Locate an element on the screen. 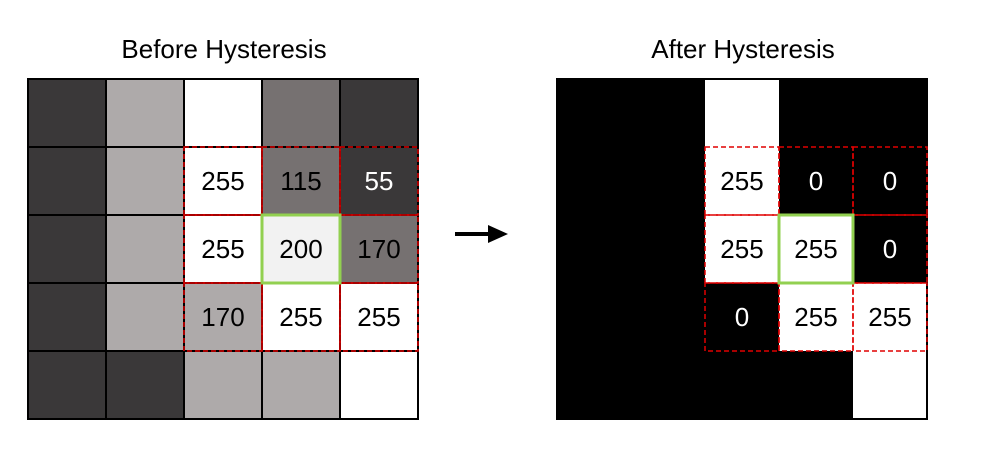 Image resolution: width=998 pixels, height=468 pixels. before-cell-r1c0 is located at coordinates (67, 181).